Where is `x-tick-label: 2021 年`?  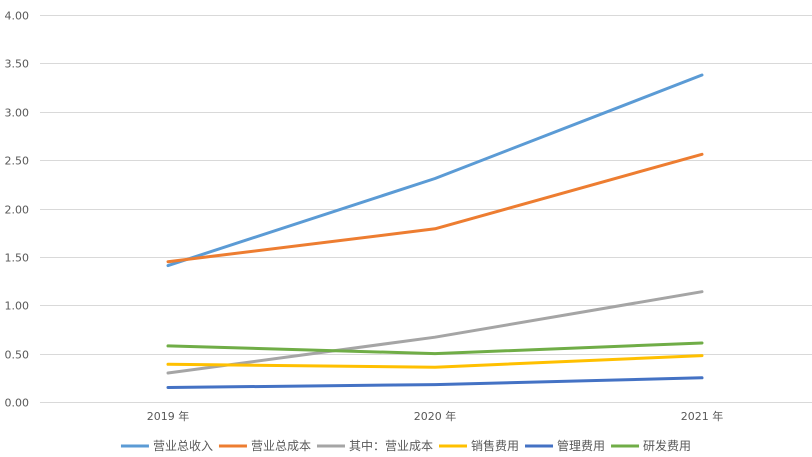
x-tick-label: 2021 年 is located at coordinates (702, 416).